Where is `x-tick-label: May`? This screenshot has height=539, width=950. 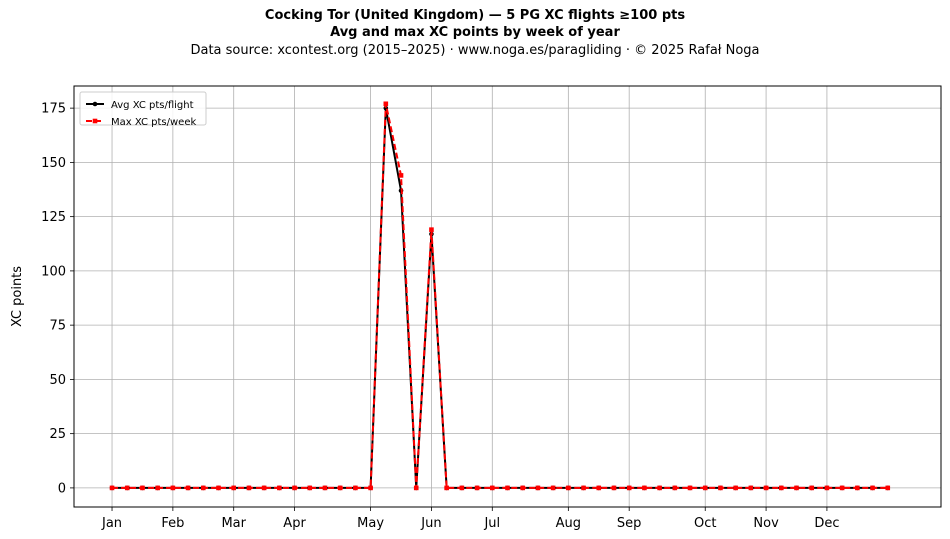
x-tick-label: May is located at coordinates (370, 523).